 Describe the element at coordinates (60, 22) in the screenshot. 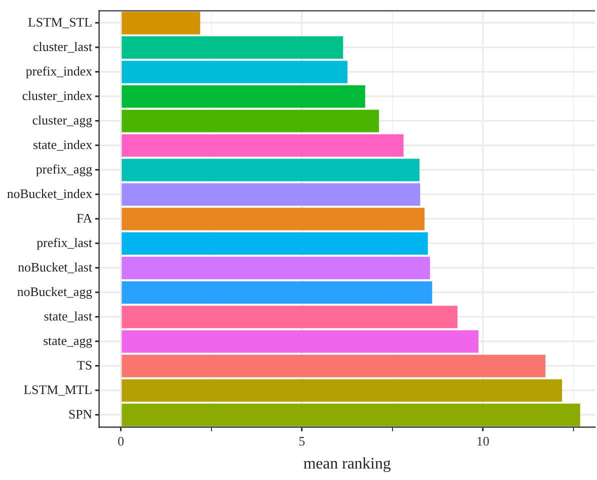

I see `y-tick-label: LSTM_STL` at that location.